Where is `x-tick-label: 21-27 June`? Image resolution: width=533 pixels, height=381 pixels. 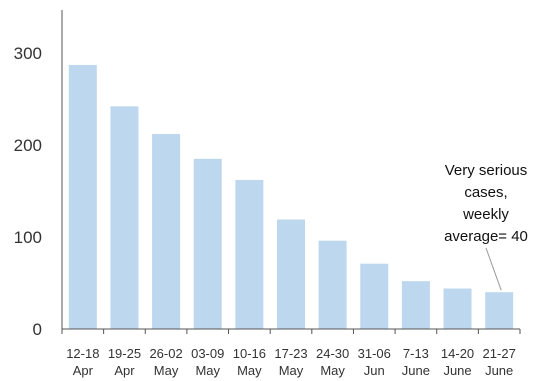
x-tick-label: 21-27 June is located at coordinates (499, 362).